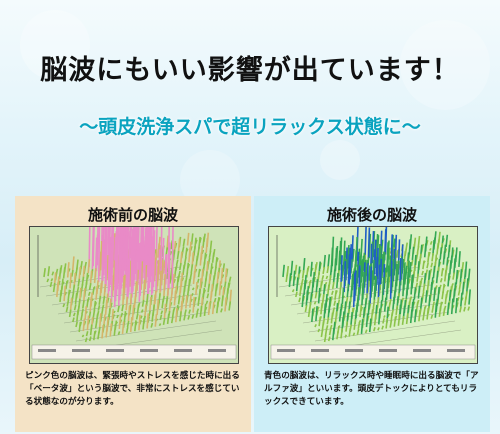 The width and height of the screenshot is (500, 434). What do you see at coordinates (250, 127) in the screenshot?
I see `subheadline: ～頭皮洗浄スパで超リラックス状態に～` at bounding box center [250, 127].